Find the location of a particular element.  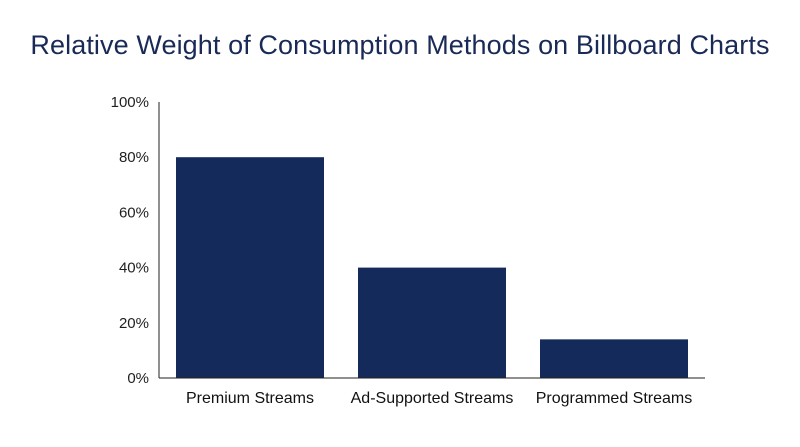

y-tick-label: 60% is located at coordinates (134, 212).